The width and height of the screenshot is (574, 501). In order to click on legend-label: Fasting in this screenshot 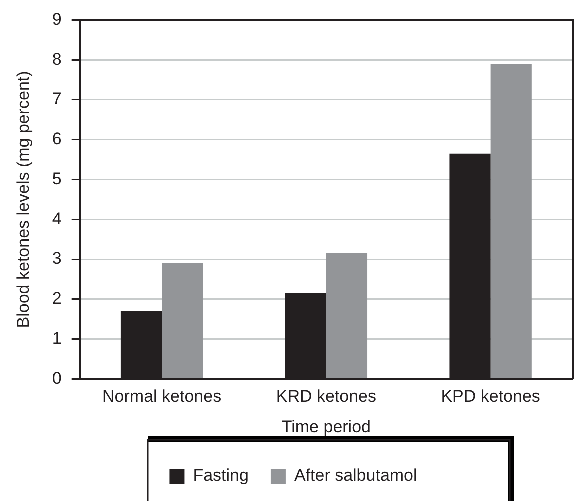, I will do `click(221, 476)`.